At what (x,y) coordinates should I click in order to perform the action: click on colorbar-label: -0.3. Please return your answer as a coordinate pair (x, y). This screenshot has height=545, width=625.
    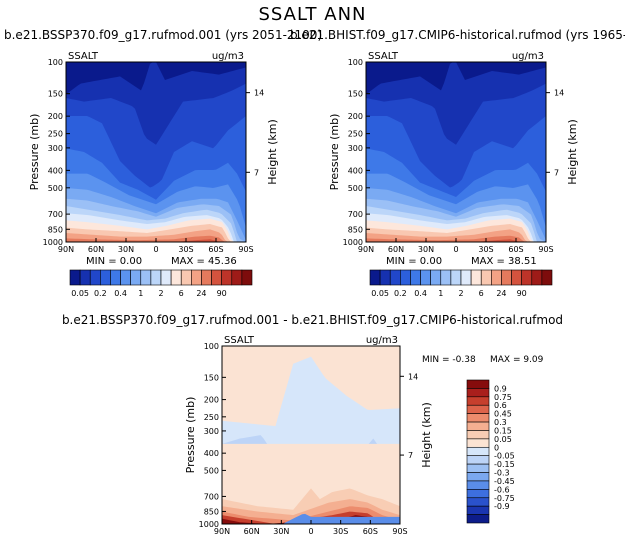
    Looking at the image, I should click on (502, 473).